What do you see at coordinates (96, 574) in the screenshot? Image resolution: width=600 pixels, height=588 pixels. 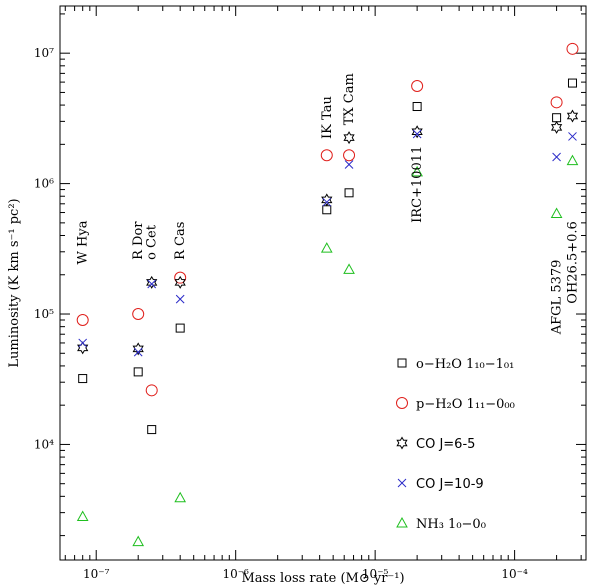 I see `x-tick-label: 10⁻⁷` at bounding box center [96, 574].